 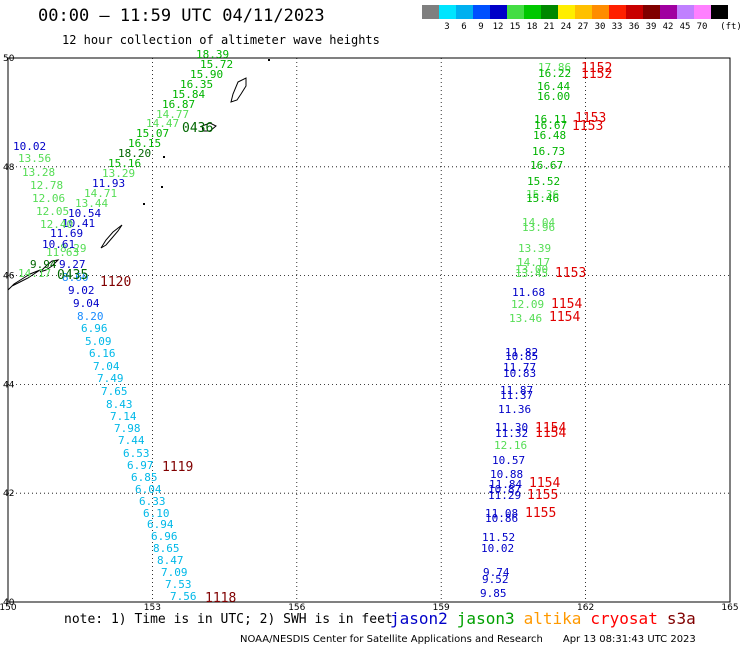 What do you see at coordinates (152, 501) in the screenshot?
I see `wave-height-label: 6.33` at bounding box center [152, 501].